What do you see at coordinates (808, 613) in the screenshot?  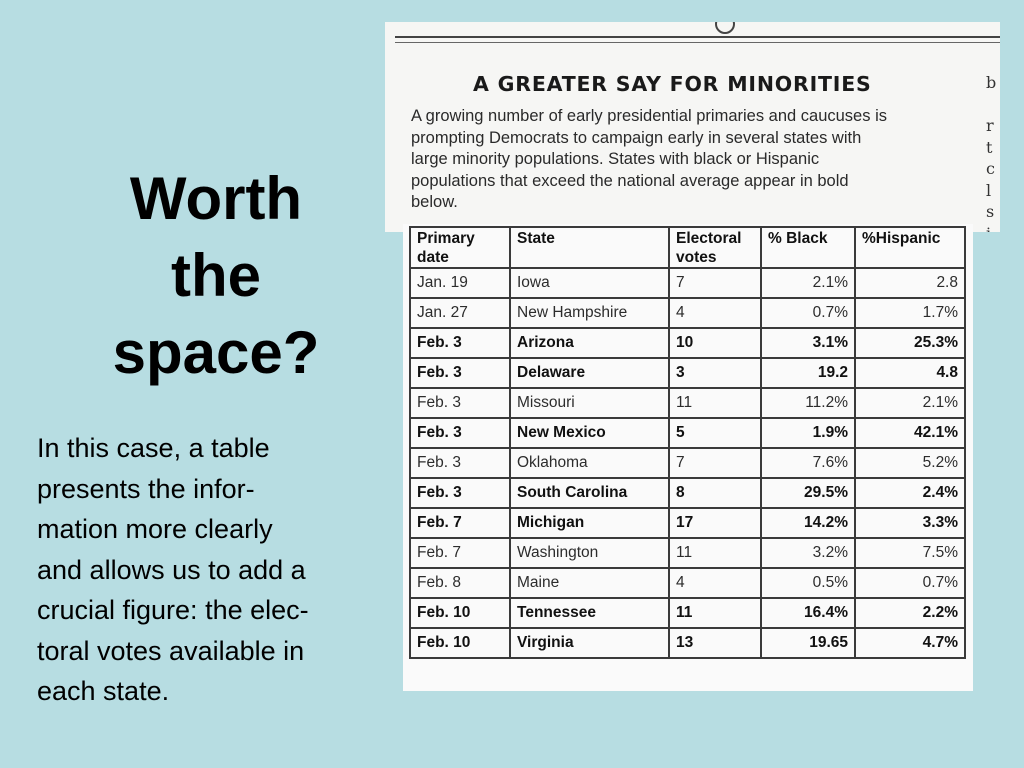 I see `cell-percent-black: 16.4%` at bounding box center [808, 613].